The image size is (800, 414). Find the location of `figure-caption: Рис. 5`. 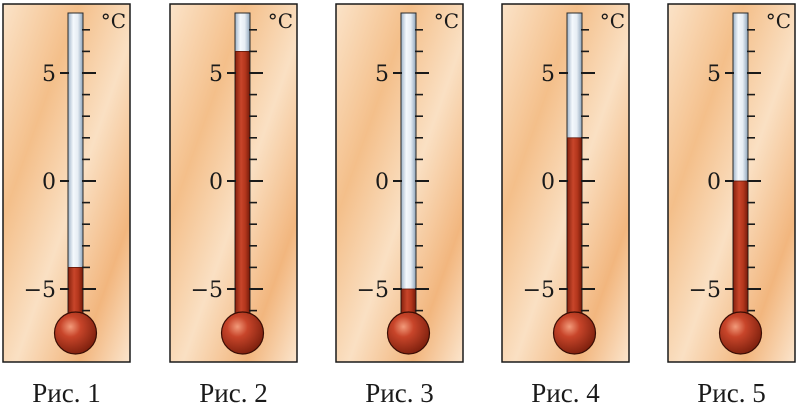

figure-caption: Рис. 5 is located at coordinates (731, 393).